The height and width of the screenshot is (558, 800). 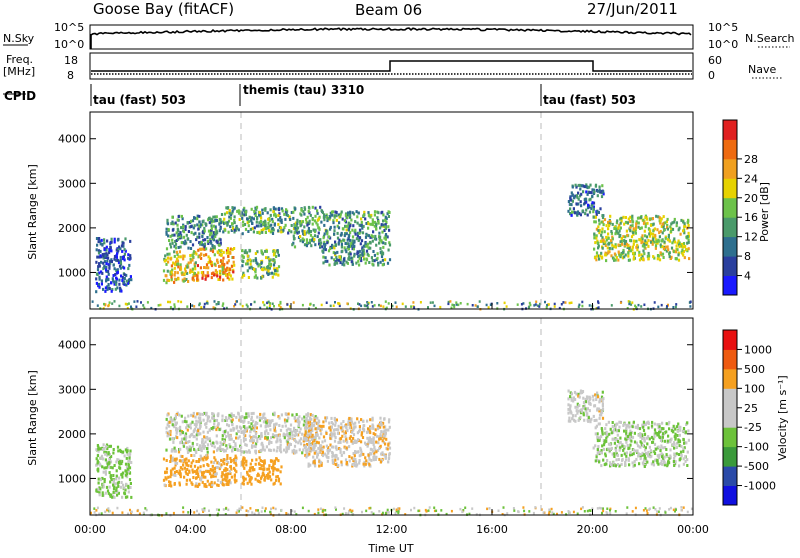 What do you see at coordinates (649, 423) in the screenshot?
I see `scatter-pixel-1931` at bounding box center [649, 423].